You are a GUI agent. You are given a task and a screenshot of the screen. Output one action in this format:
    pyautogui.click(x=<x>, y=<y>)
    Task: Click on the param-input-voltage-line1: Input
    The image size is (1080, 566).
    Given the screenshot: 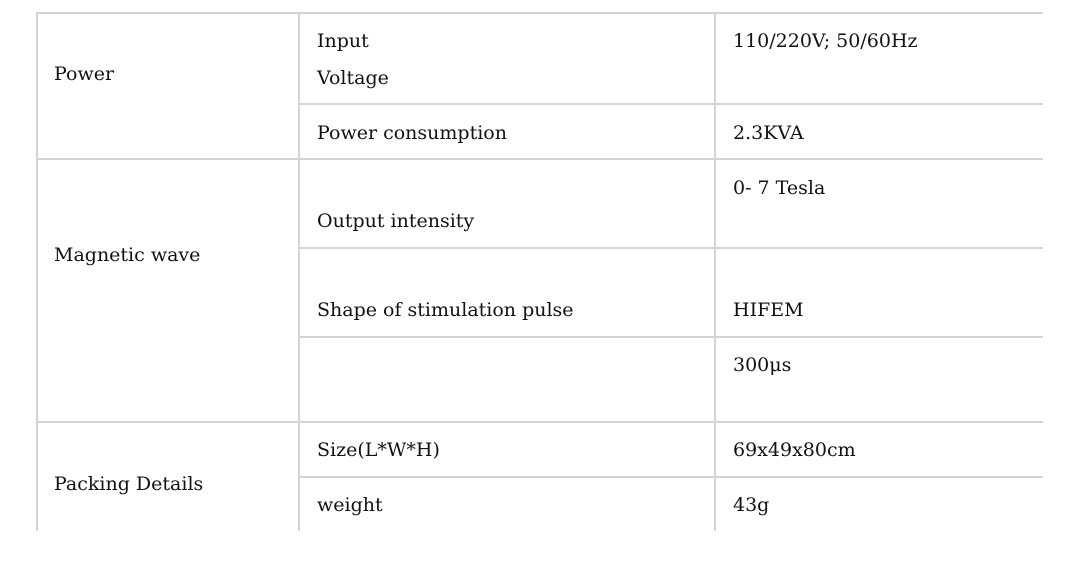 What is the action you would take?
    pyautogui.click(x=343, y=41)
    